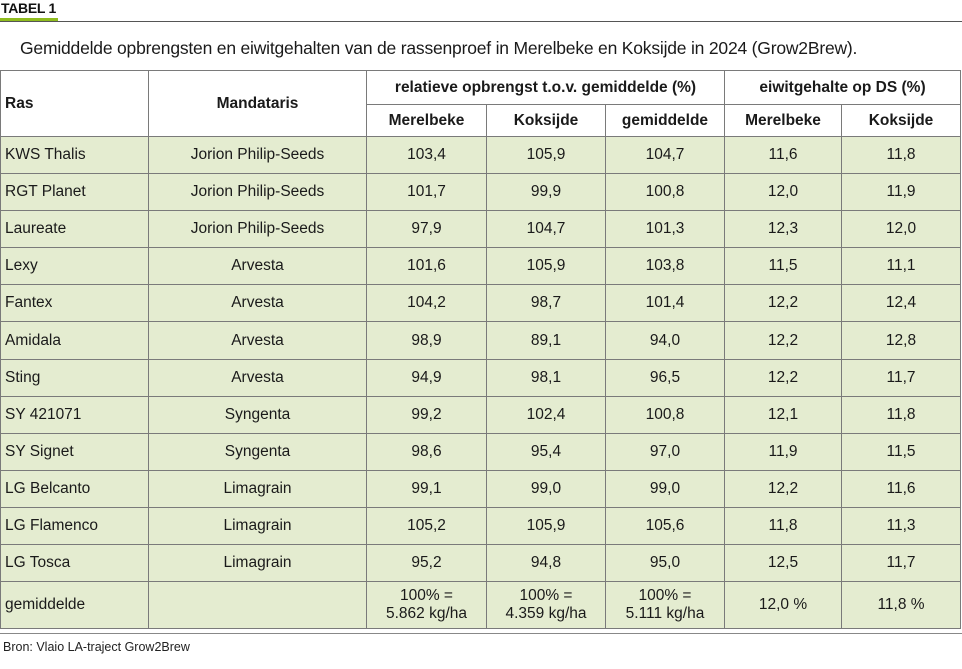  I want to click on cell-yield-koksijde: 98,7, so click(546, 303).